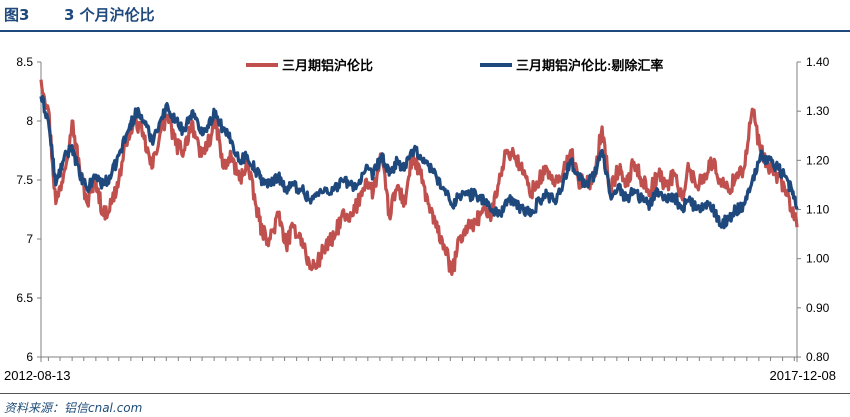 The image size is (850, 417). Describe the element at coordinates (818, 111) in the screenshot. I see `y-right-tick-label: 1.30` at that location.